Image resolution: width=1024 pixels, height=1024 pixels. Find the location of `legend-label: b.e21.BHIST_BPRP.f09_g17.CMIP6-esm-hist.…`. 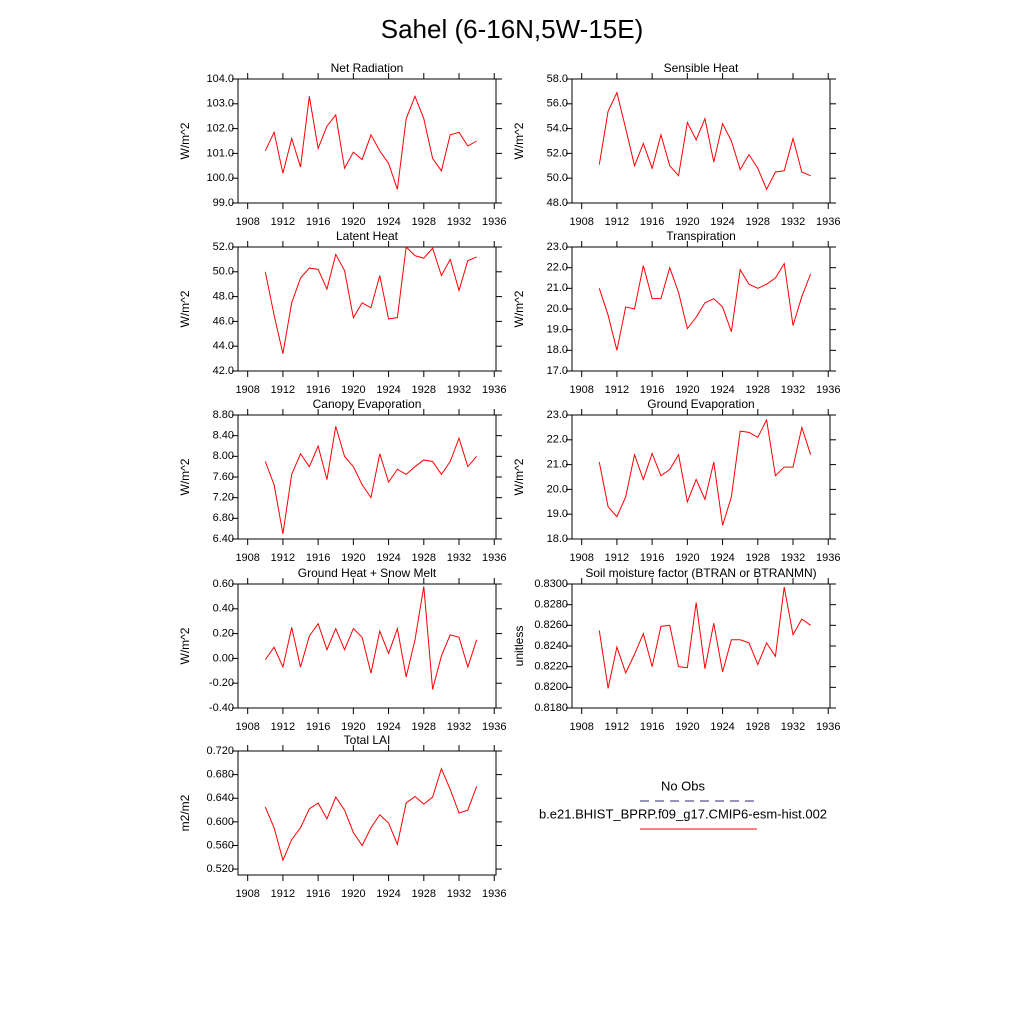

legend-label: b.e21.BHIST_BPRP.f09_g17.CMIP6-esm-hist.… is located at coordinates (683, 813).